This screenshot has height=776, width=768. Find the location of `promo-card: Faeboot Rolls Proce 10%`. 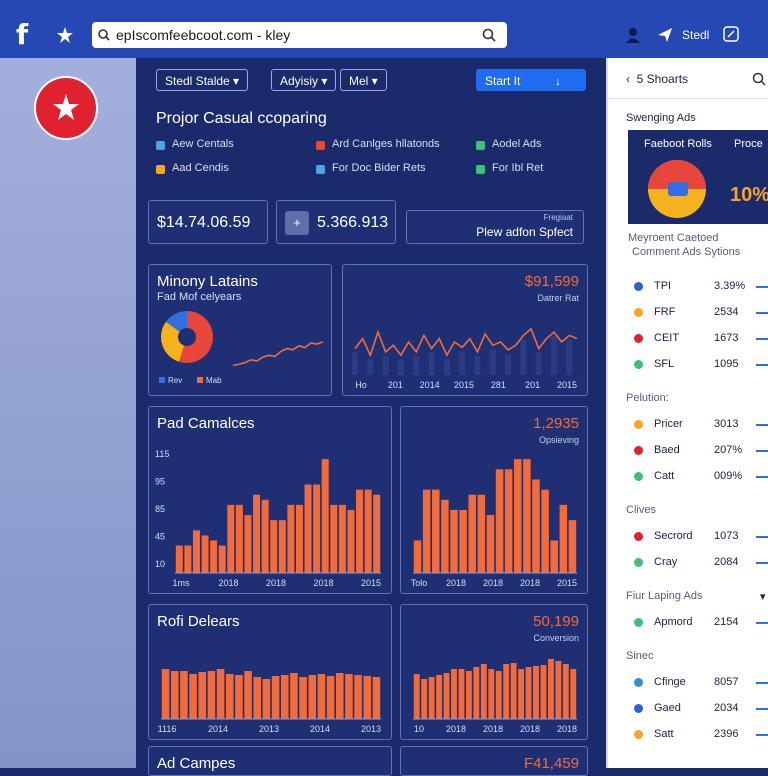

promo-card: Faeboot Rolls Proce 10% is located at coordinates (698, 177).